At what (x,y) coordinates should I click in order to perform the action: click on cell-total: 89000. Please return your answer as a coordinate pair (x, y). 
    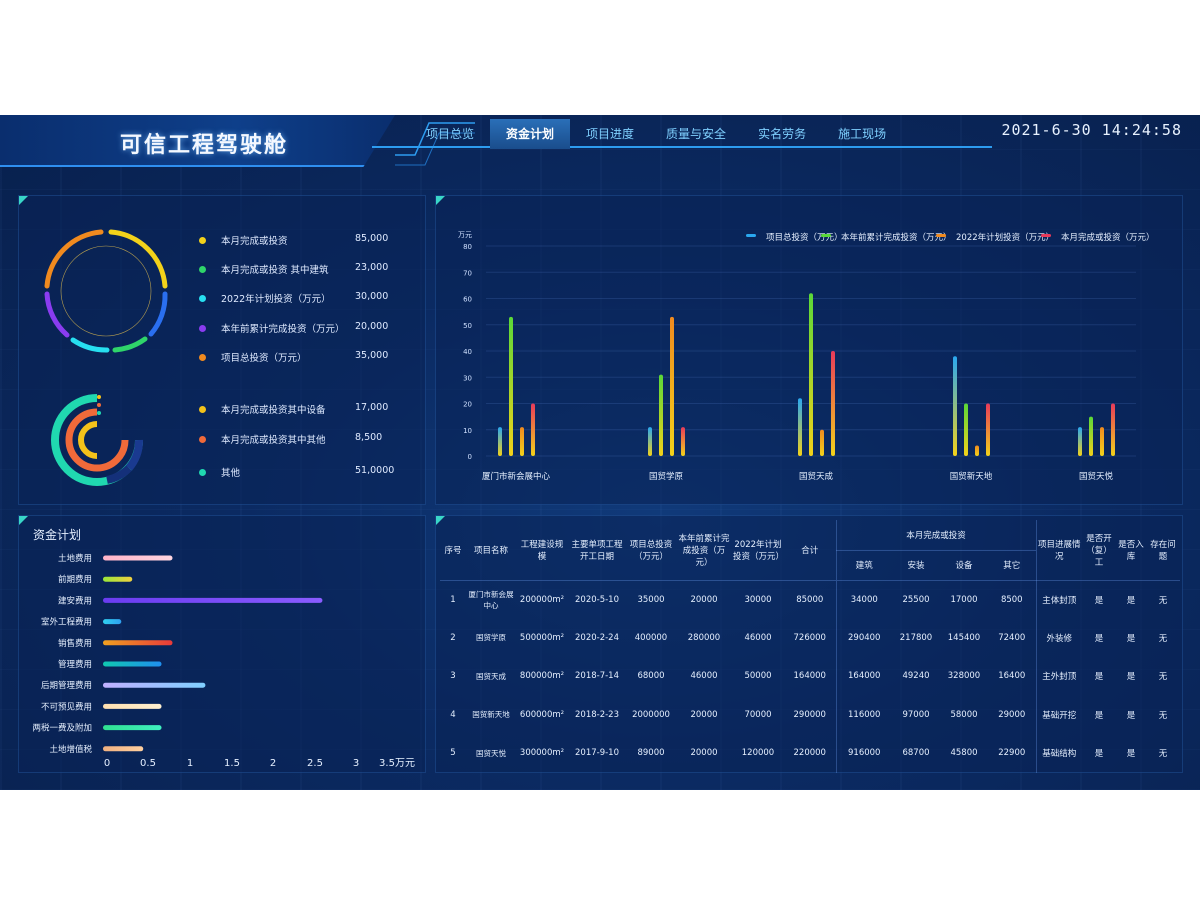
    Looking at the image, I should click on (651, 753).